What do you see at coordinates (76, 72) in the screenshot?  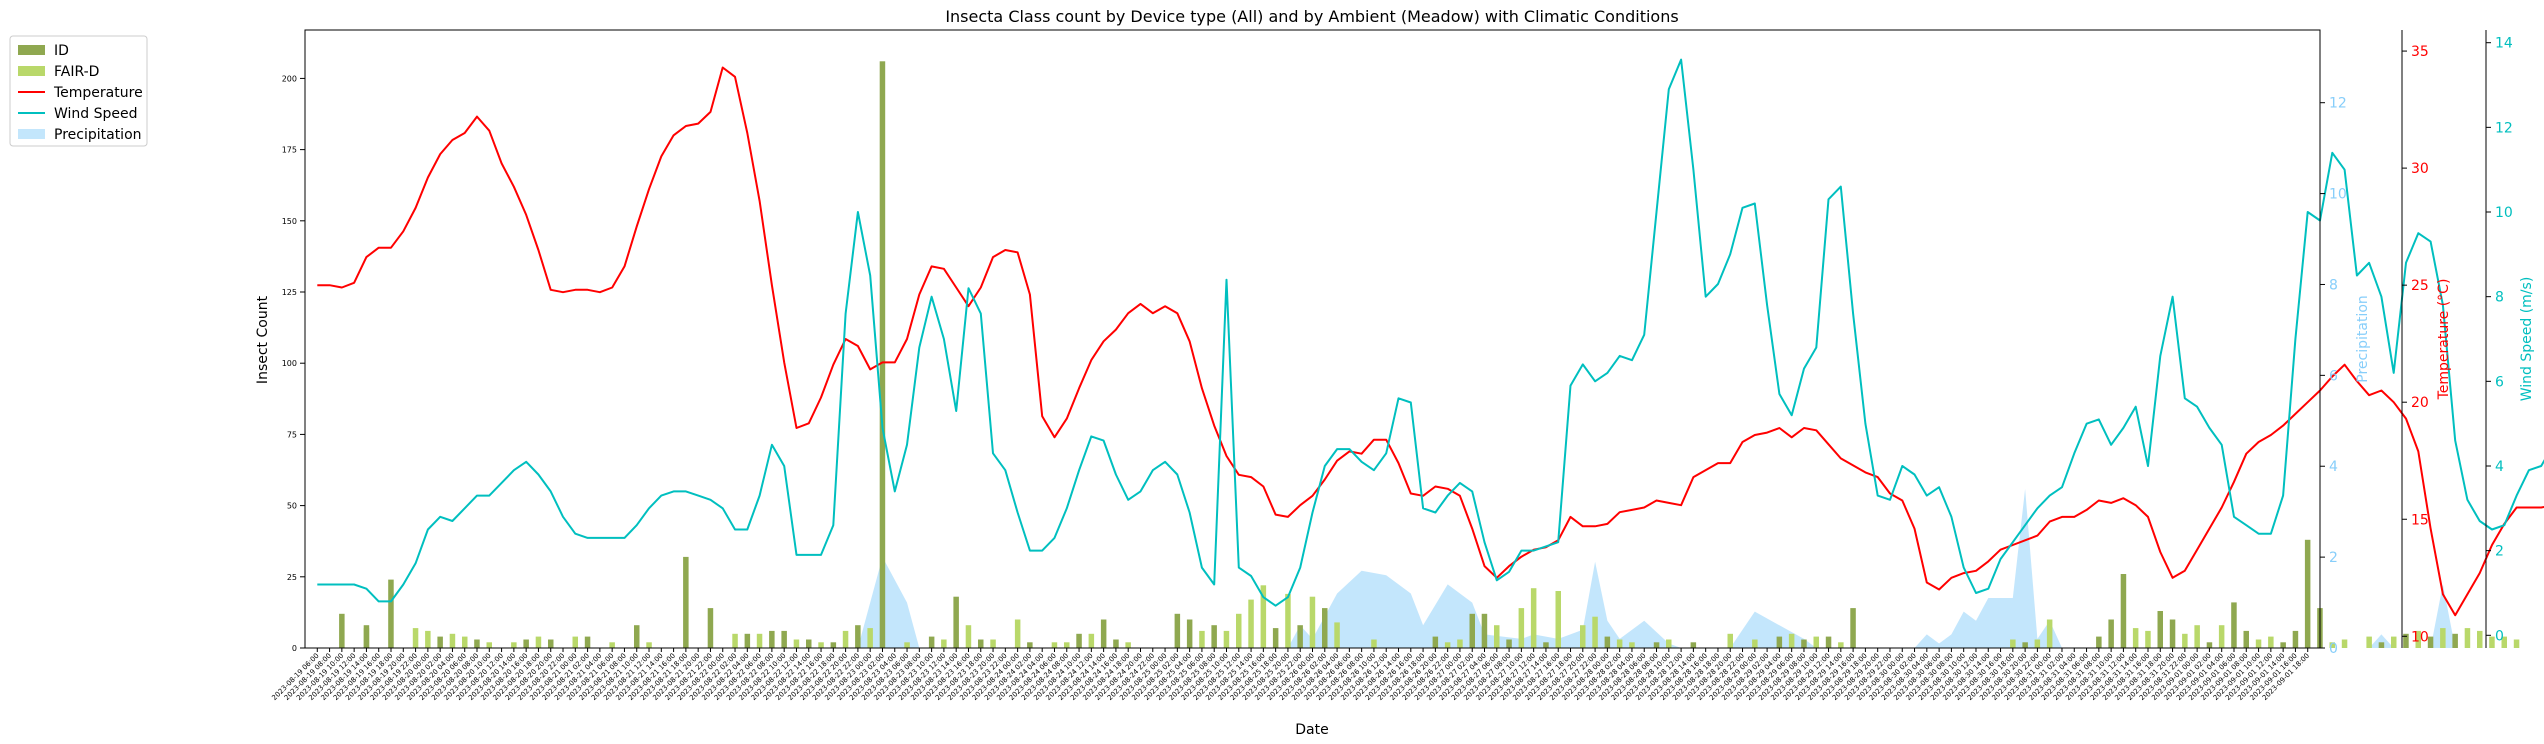 I see `legend-label: FAIR-D` at bounding box center [76, 72].